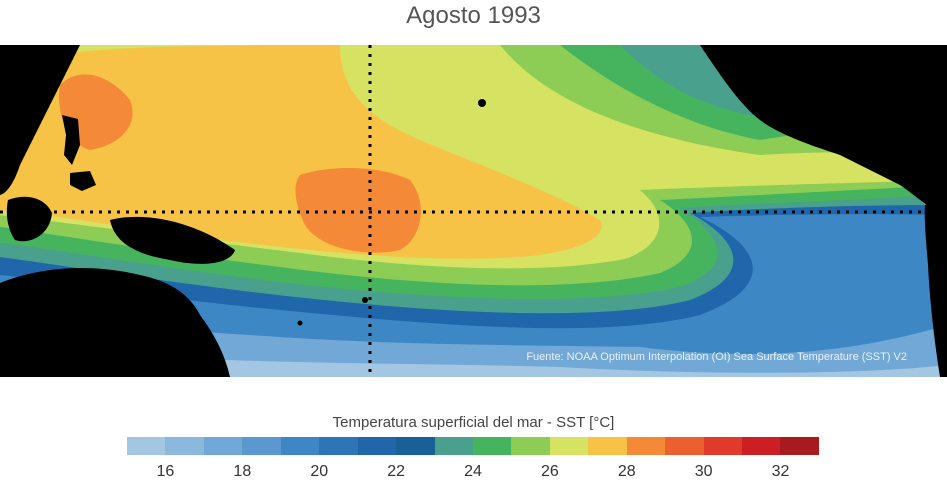 The image size is (947, 481). What do you see at coordinates (172, 240) in the screenshot?
I see `new-guinea-island` at bounding box center [172, 240].